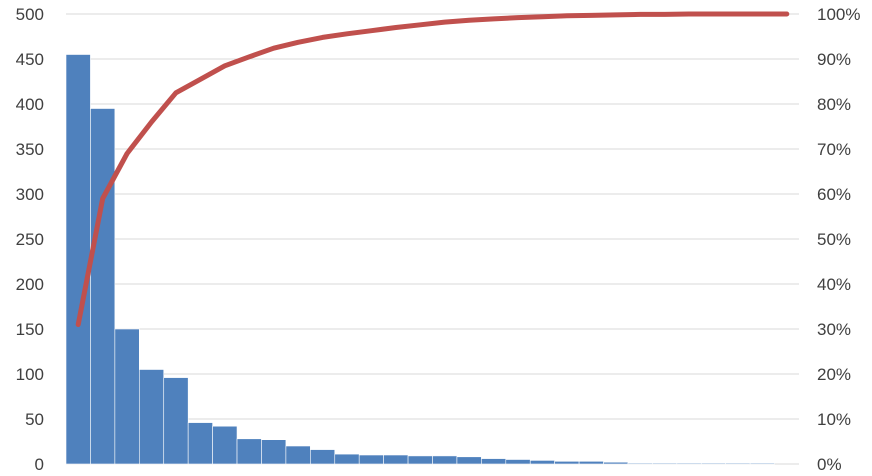  I want to click on y-axis-ticks: 0 50 100 150 200 250 300 350 400 450 500, so click(30, 239).